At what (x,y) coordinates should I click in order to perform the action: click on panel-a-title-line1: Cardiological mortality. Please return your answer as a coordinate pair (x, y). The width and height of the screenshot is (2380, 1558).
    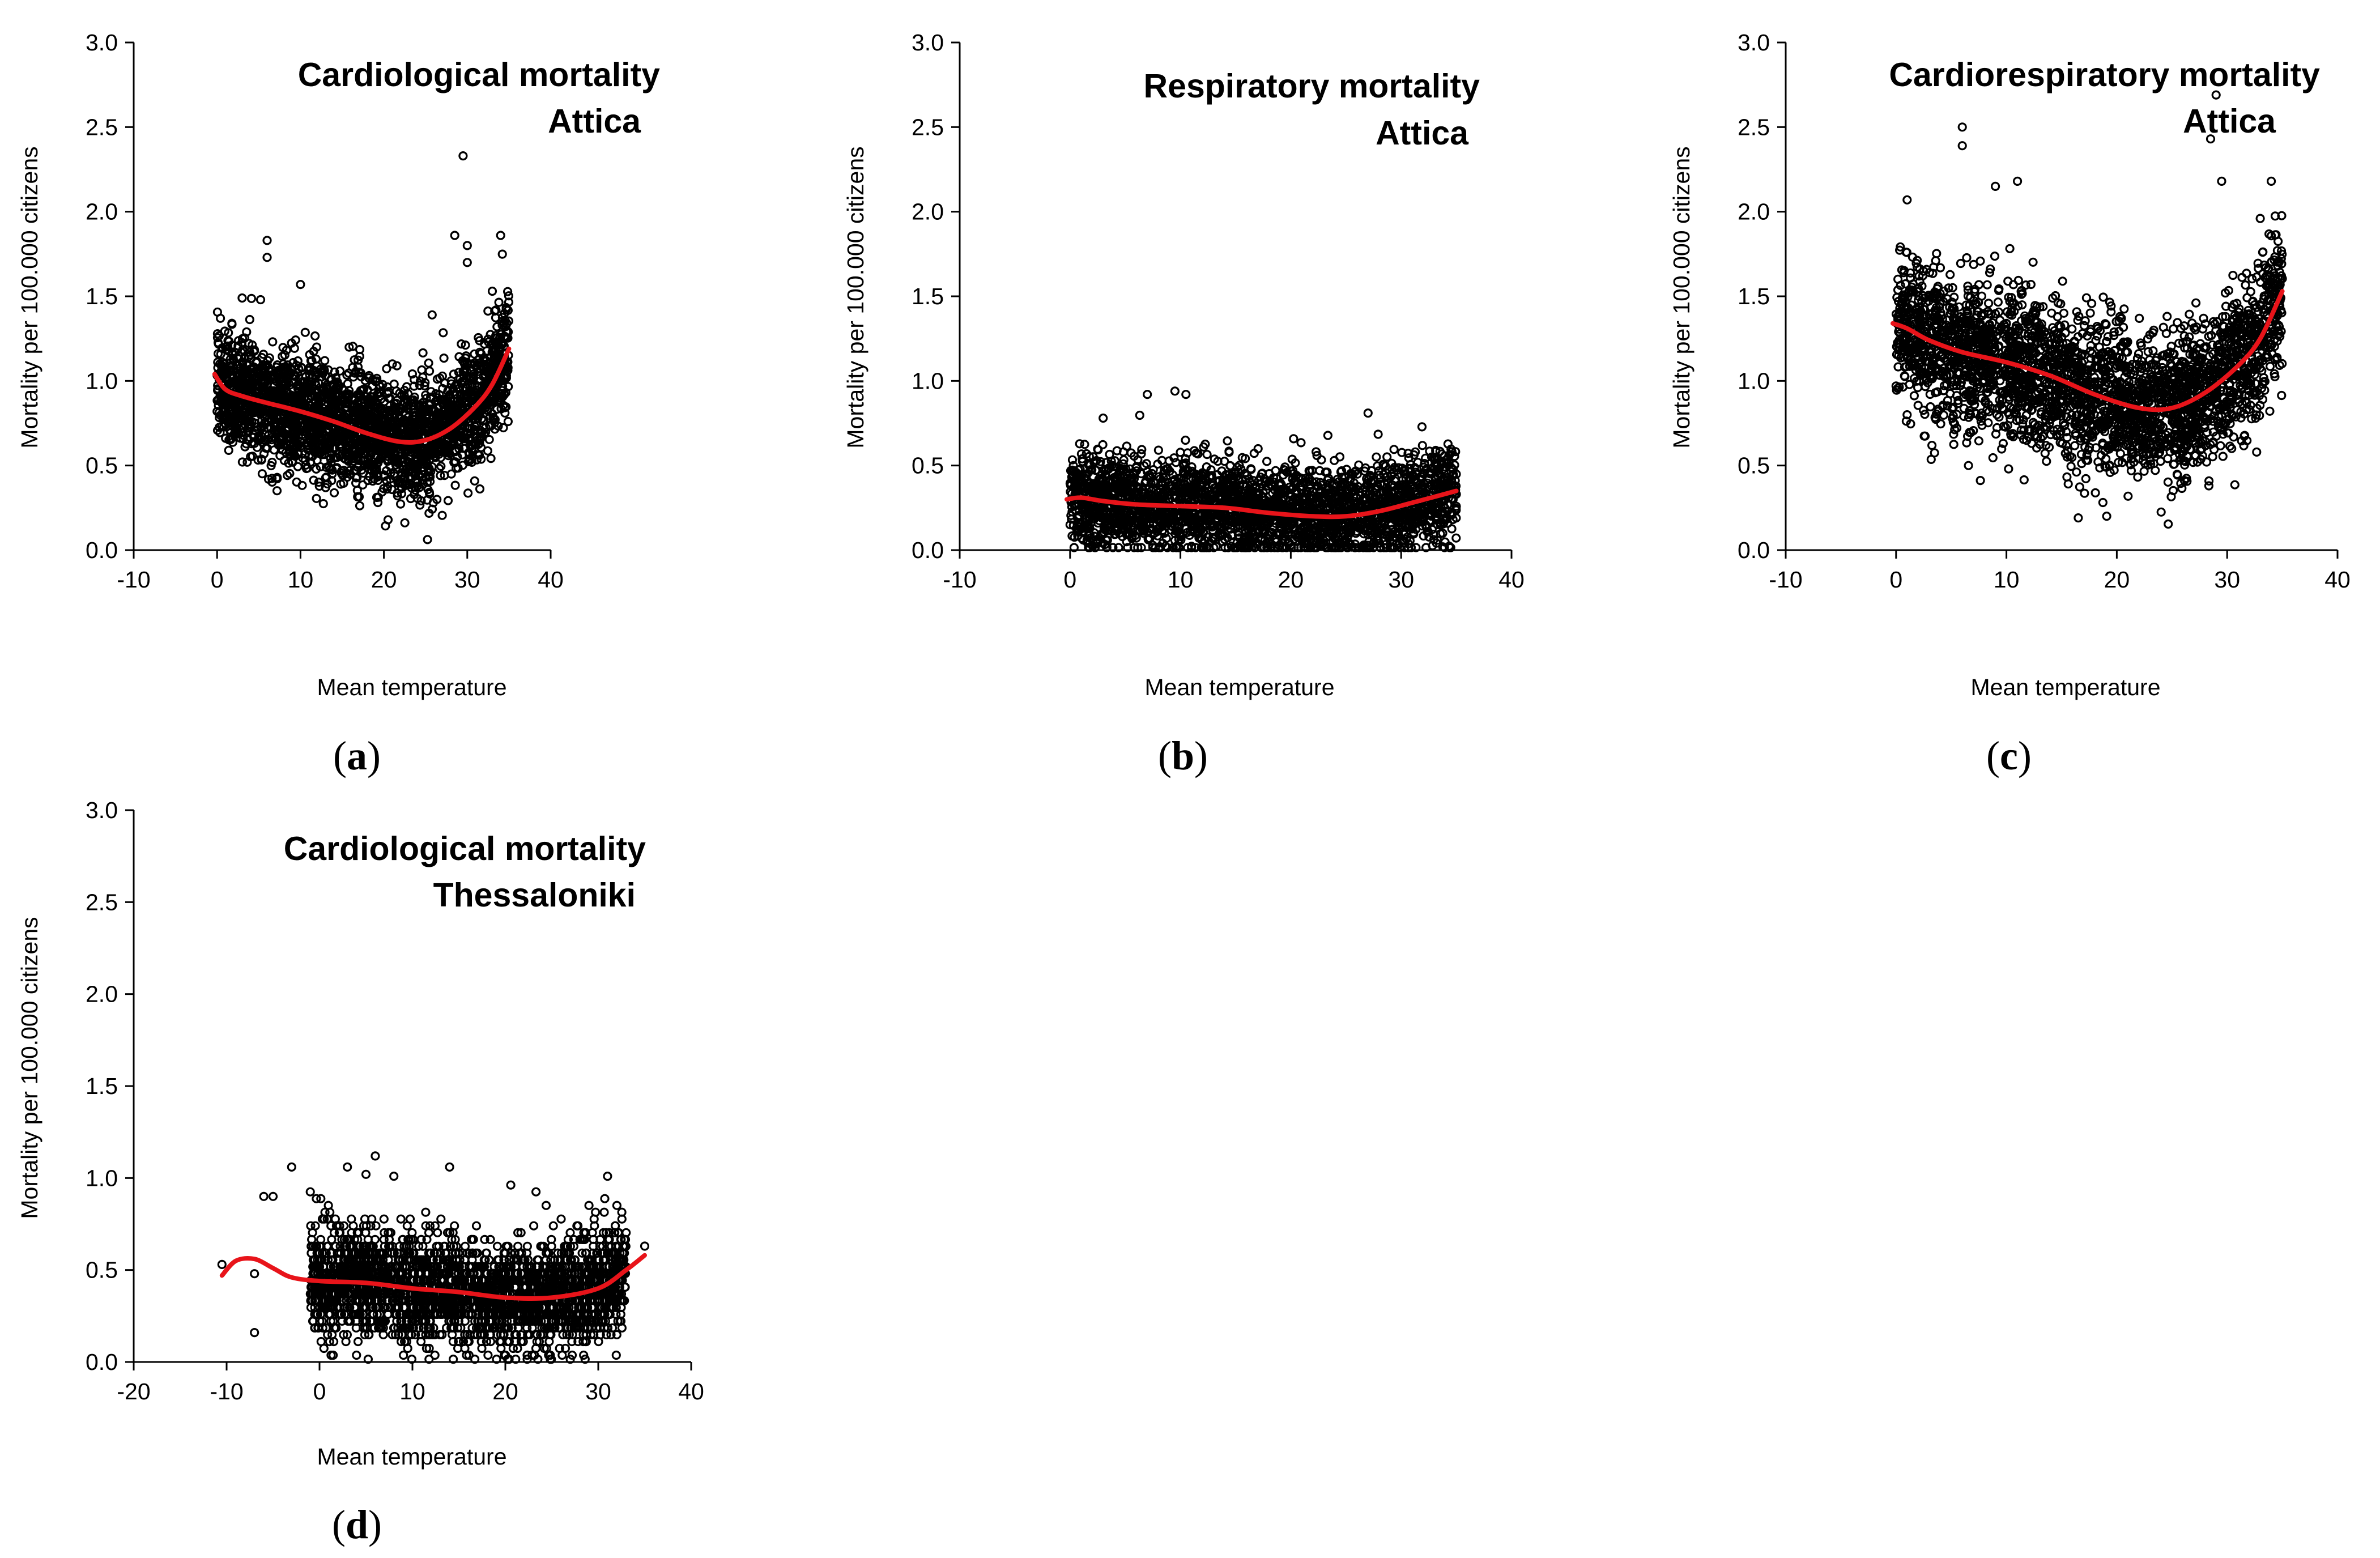
    Looking at the image, I should click on (479, 75).